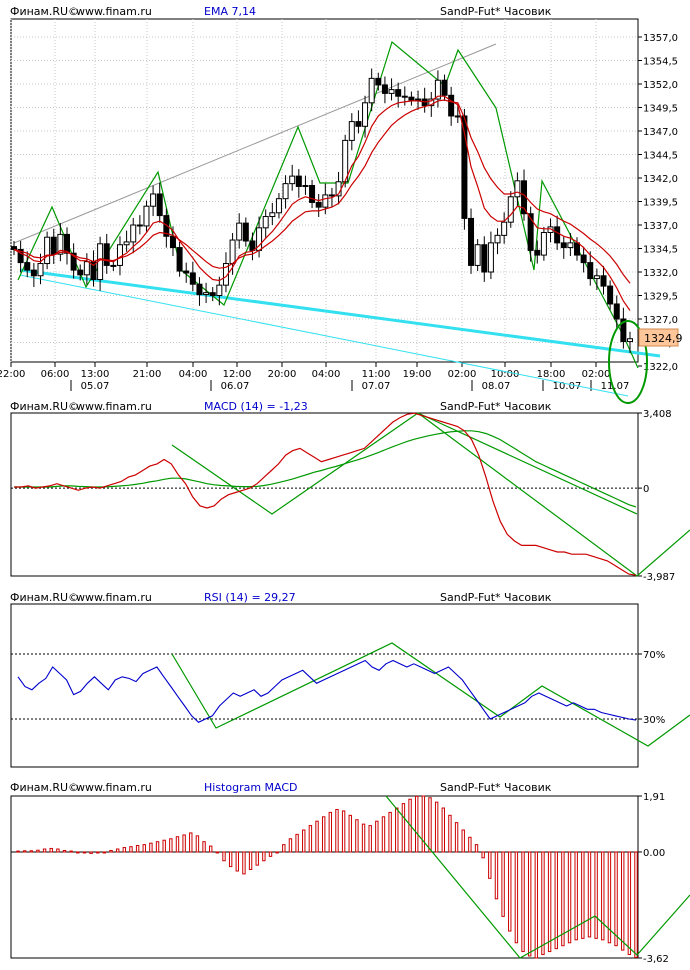 Image resolution: width=690 pixels, height=970 pixels. Describe the element at coordinates (527, 463) in the screenshot. I see `macd-trend-line-b` at that location.